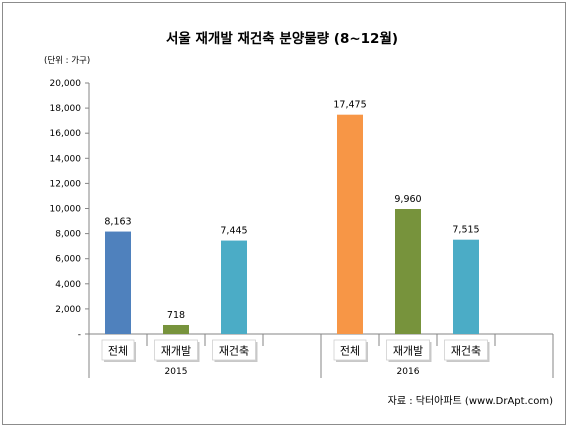 This screenshot has height=429, width=570. Describe the element at coordinates (66, 210) in the screenshot. I see `y-tick-label: 10,000` at that location.